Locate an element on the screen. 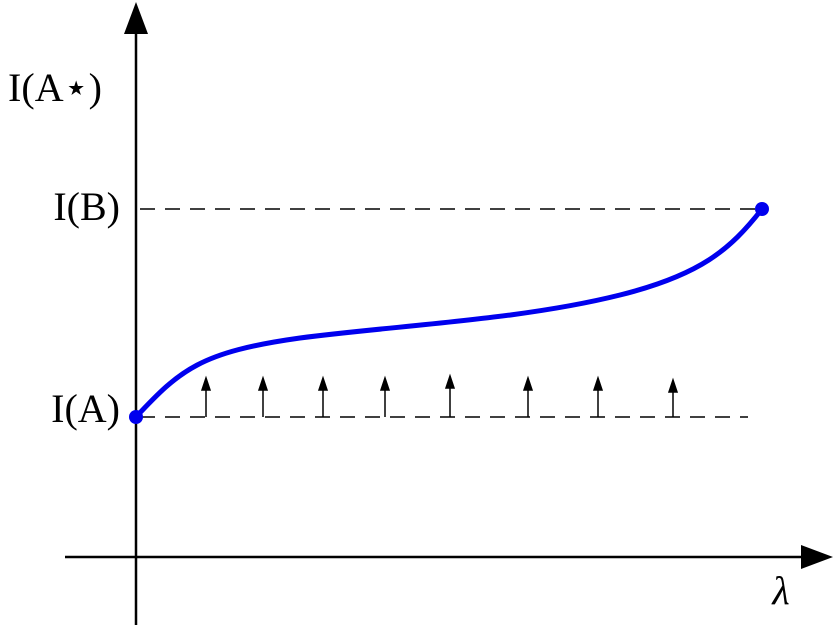 This screenshot has height=628, width=833. lower-level-label: I(A) is located at coordinates (85, 408).